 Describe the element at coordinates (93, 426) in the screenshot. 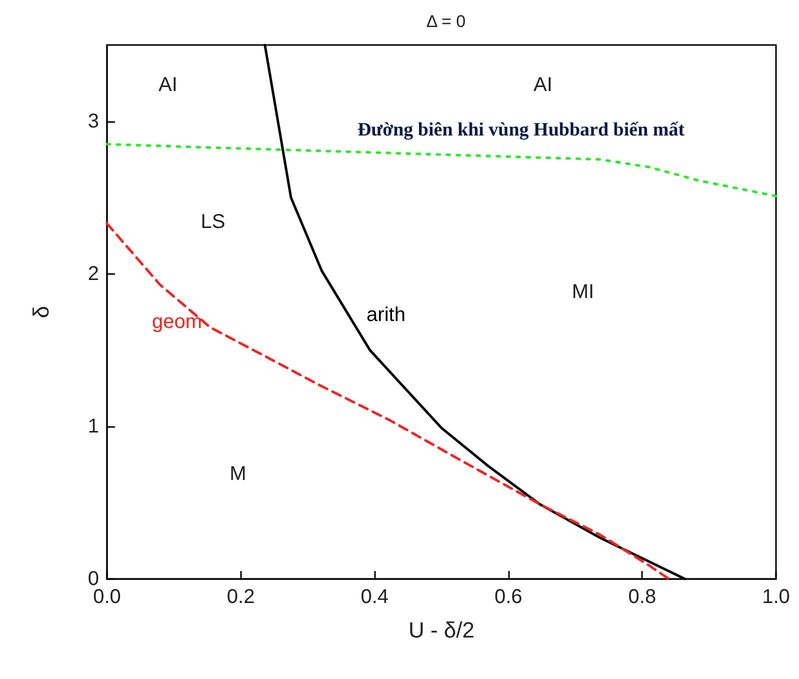

I see `y-tick-label: 1` at that location.